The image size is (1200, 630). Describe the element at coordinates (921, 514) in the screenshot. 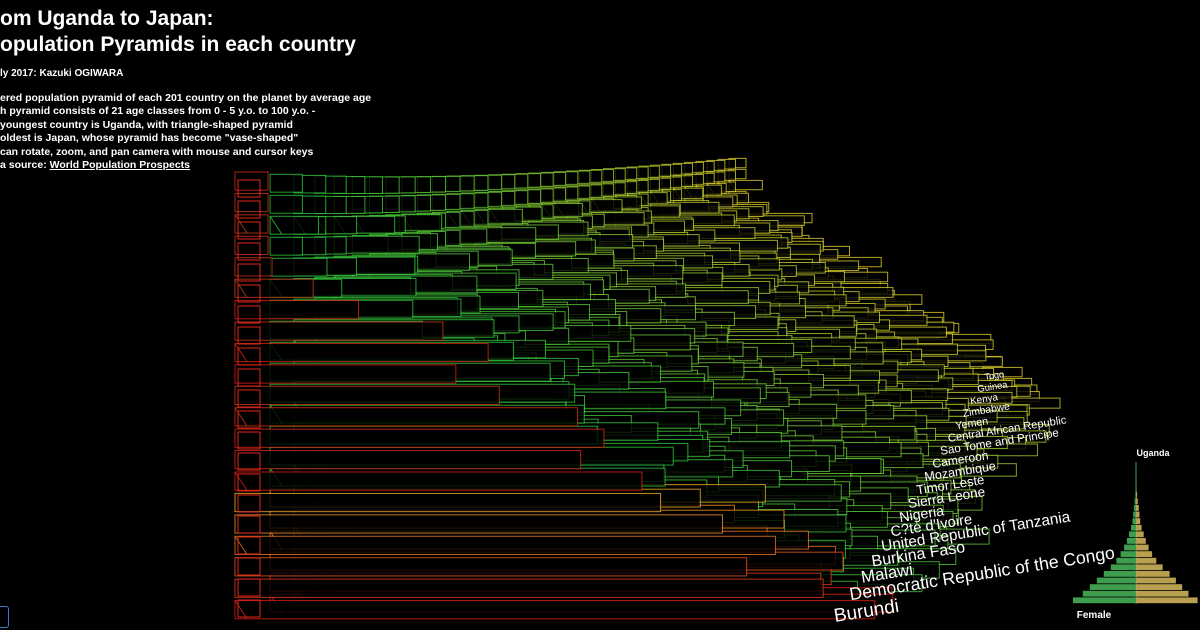

I see `country-label: Nigeria` at that location.